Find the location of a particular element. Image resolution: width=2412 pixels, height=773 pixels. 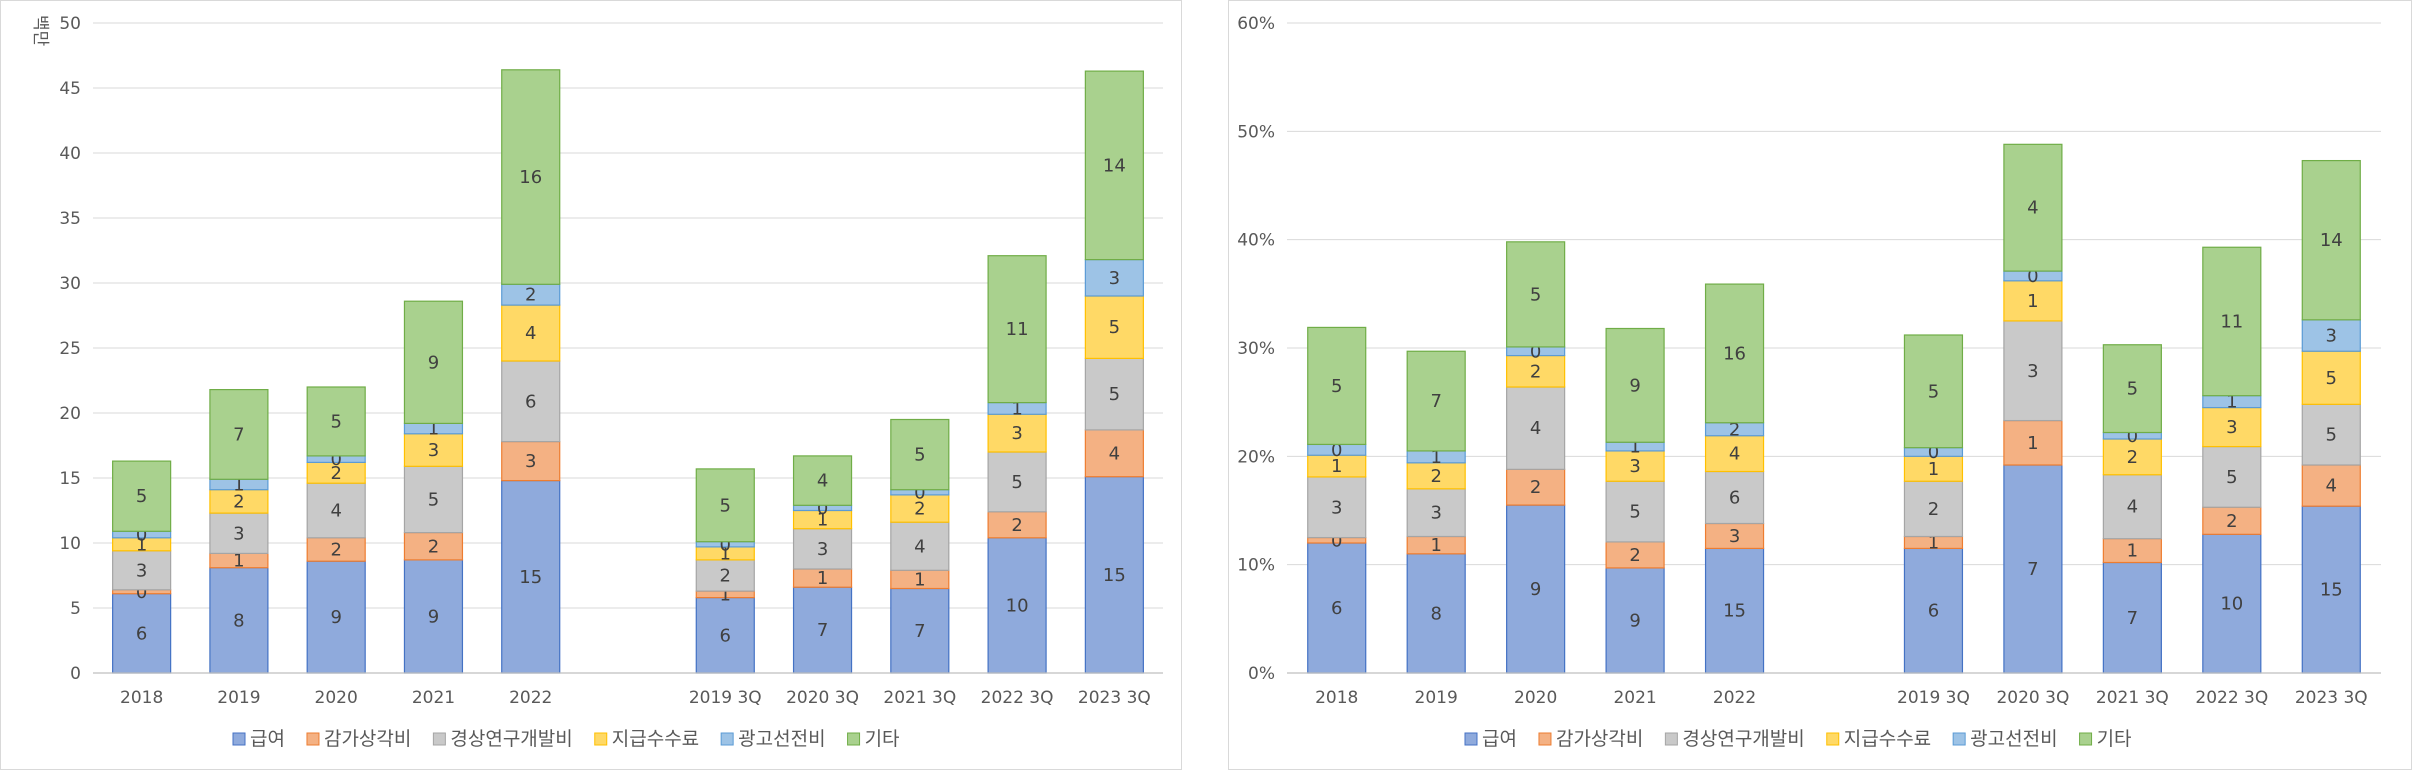

data-label: 16 is located at coordinates (530, 177).